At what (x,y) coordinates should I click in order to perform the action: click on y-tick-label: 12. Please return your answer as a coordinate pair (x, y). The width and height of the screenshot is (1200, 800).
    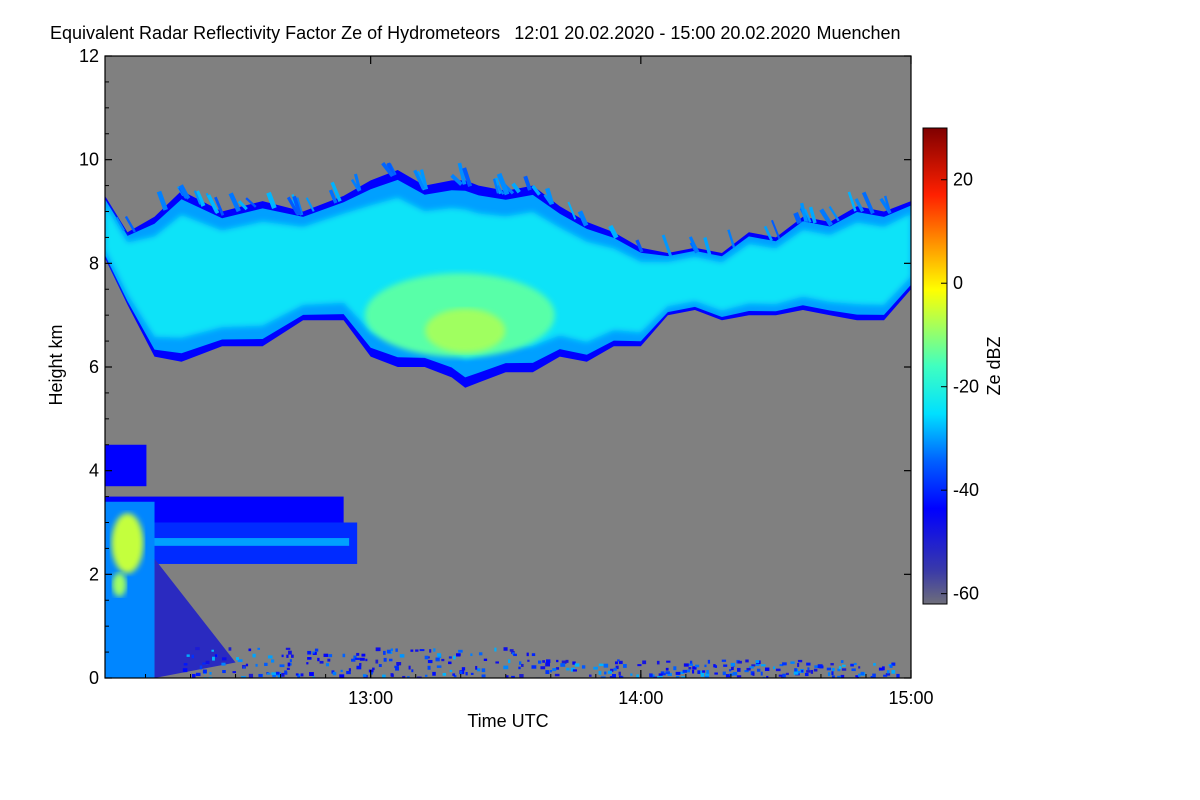
    Looking at the image, I should click on (89, 56).